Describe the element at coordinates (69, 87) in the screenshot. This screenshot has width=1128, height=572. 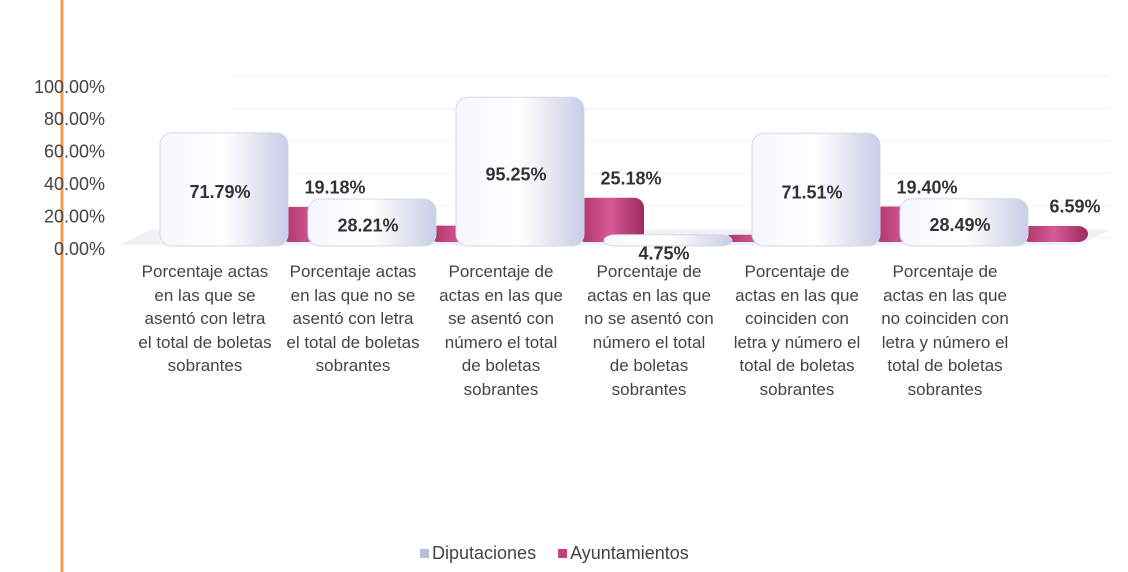
I see `y-tick-label: 100.00%` at that location.